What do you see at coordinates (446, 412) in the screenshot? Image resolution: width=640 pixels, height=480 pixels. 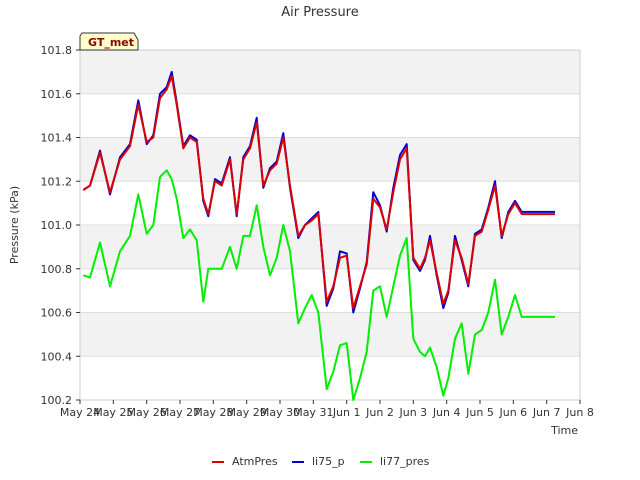 I see `x-tick-label: Jun 4` at bounding box center [446, 412].